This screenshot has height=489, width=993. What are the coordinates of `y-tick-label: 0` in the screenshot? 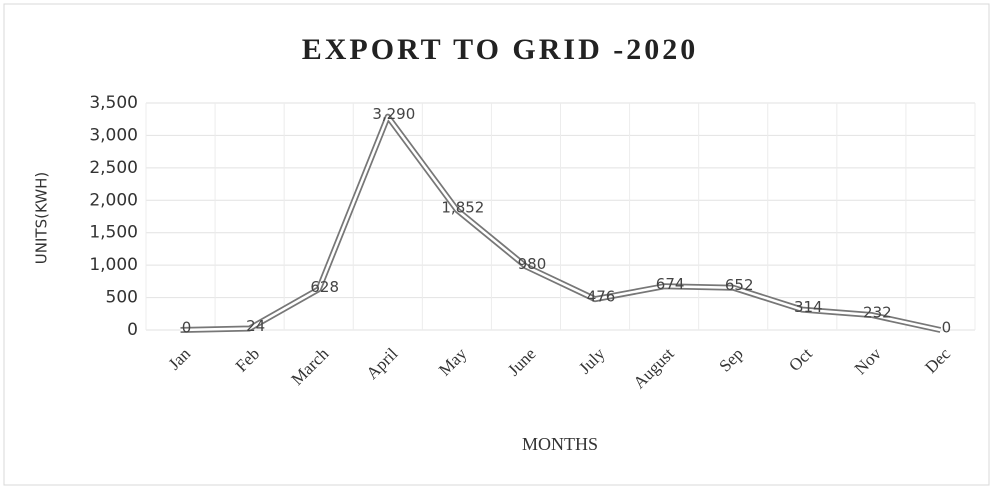 It's located at (132, 330).